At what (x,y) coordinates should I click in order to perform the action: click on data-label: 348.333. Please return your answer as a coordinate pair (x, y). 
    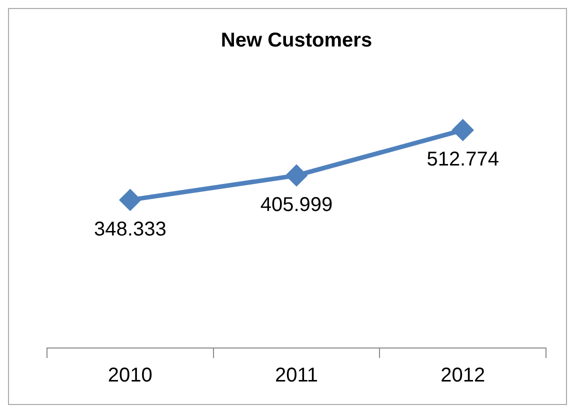
    Looking at the image, I should click on (130, 229).